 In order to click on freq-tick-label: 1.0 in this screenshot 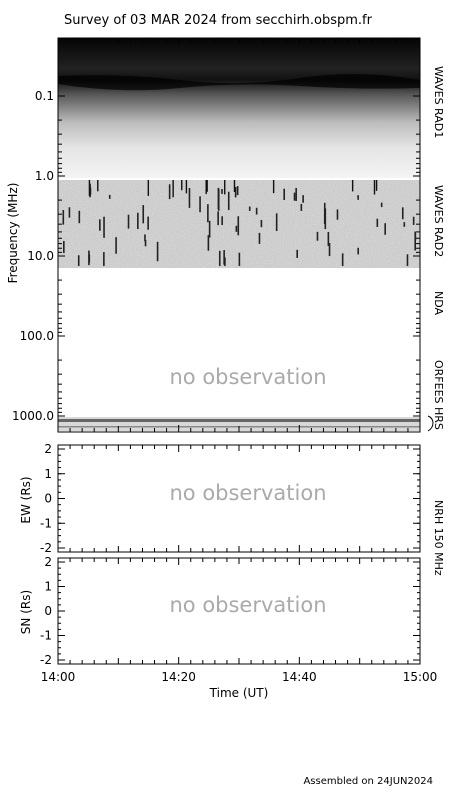, I will do `click(44, 176)`.